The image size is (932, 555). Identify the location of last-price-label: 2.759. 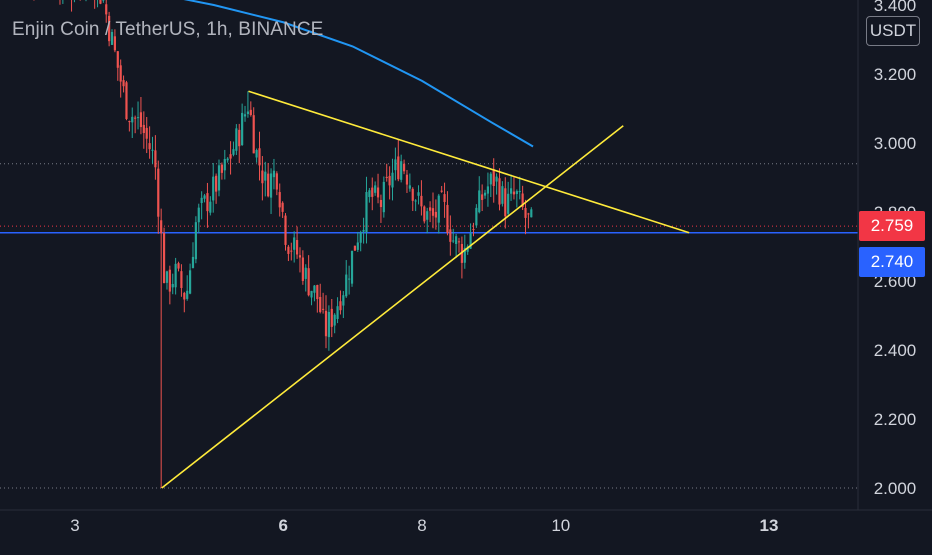
(892, 226).